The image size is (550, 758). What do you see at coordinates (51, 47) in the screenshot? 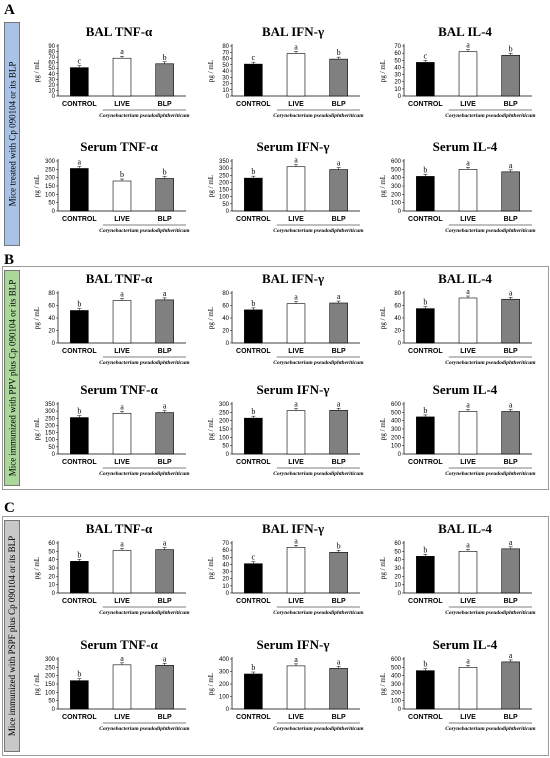
I see `y-tick-label: 90` at bounding box center [51, 47].